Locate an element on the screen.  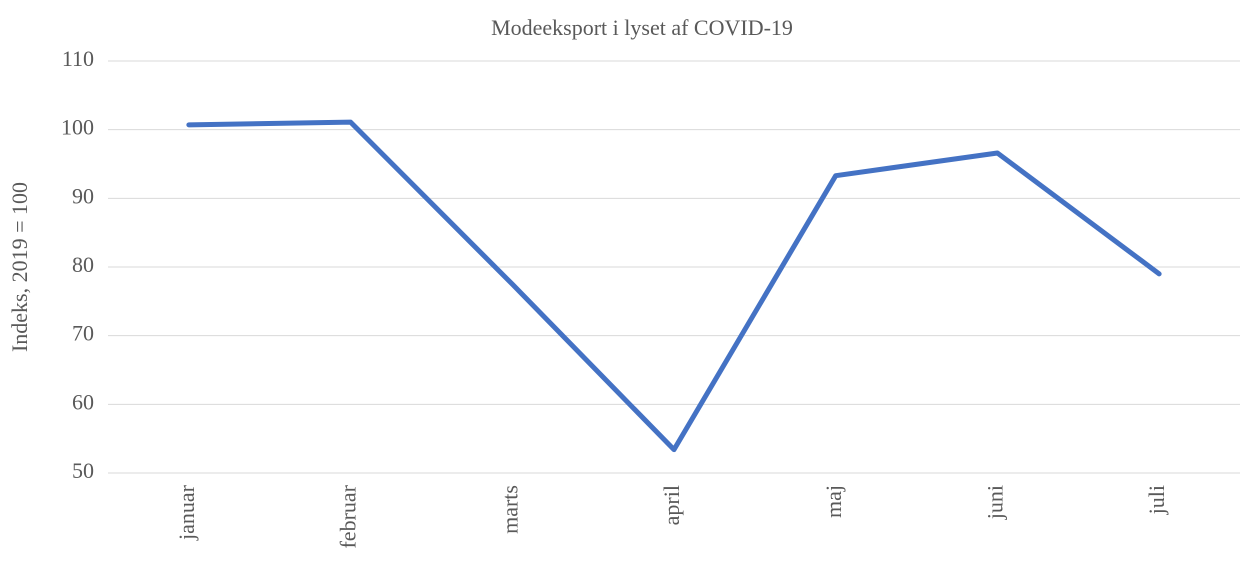
x-tick-label: marts is located at coordinates (509, 509).